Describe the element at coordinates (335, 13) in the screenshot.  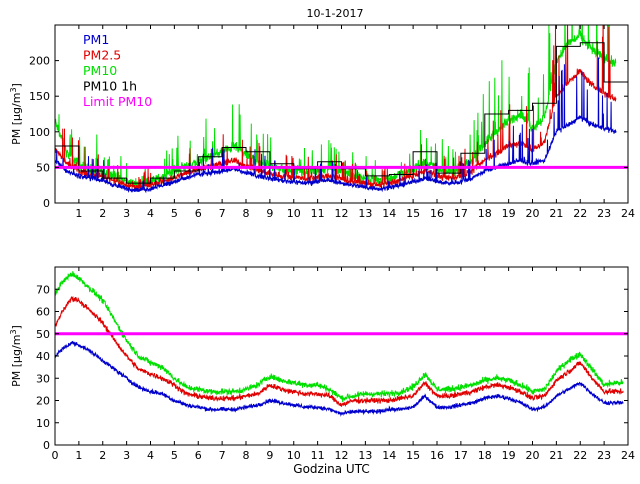
I see `chart-title: 10-1-2017` at that location.